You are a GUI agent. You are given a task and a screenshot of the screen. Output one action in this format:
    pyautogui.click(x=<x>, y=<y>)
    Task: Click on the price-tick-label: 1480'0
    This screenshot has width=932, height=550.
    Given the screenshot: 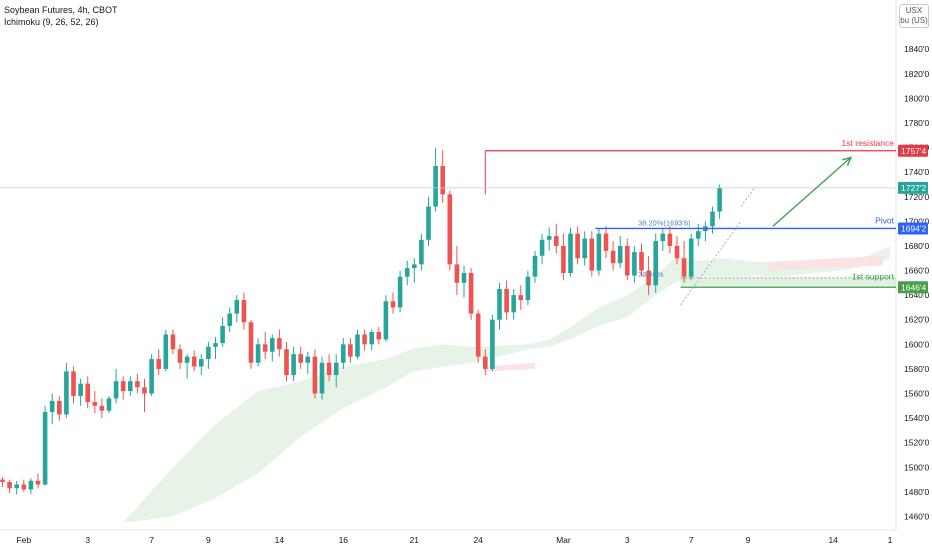 What is the action you would take?
    pyautogui.click(x=917, y=492)
    